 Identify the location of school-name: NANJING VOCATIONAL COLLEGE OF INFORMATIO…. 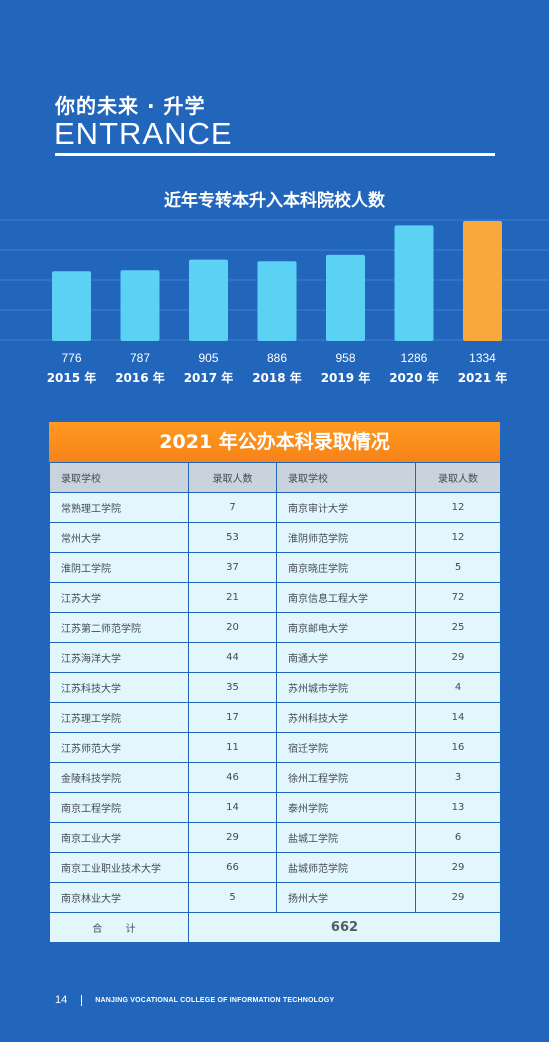
(215, 1000).